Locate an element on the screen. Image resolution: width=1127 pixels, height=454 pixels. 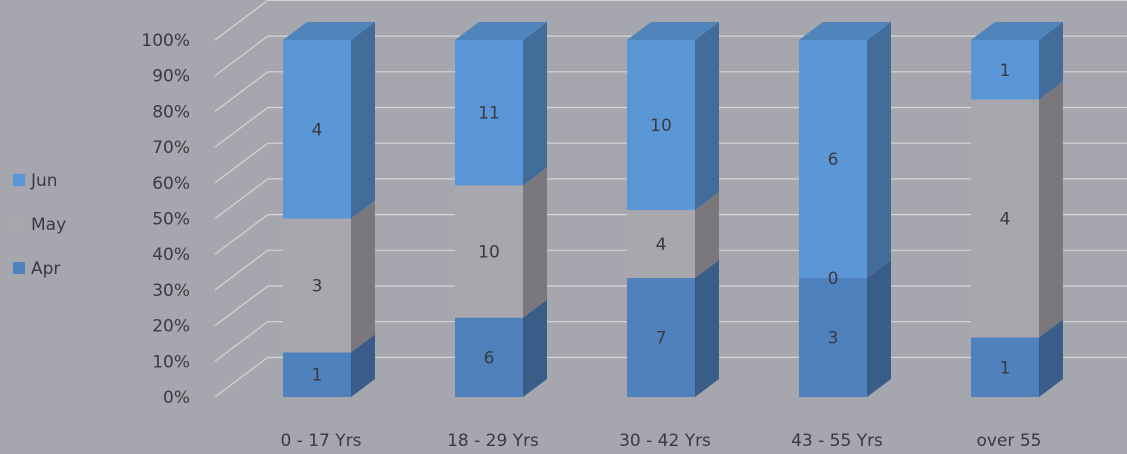
bar-0-17-yrs-jun is located at coordinates (317, 129).